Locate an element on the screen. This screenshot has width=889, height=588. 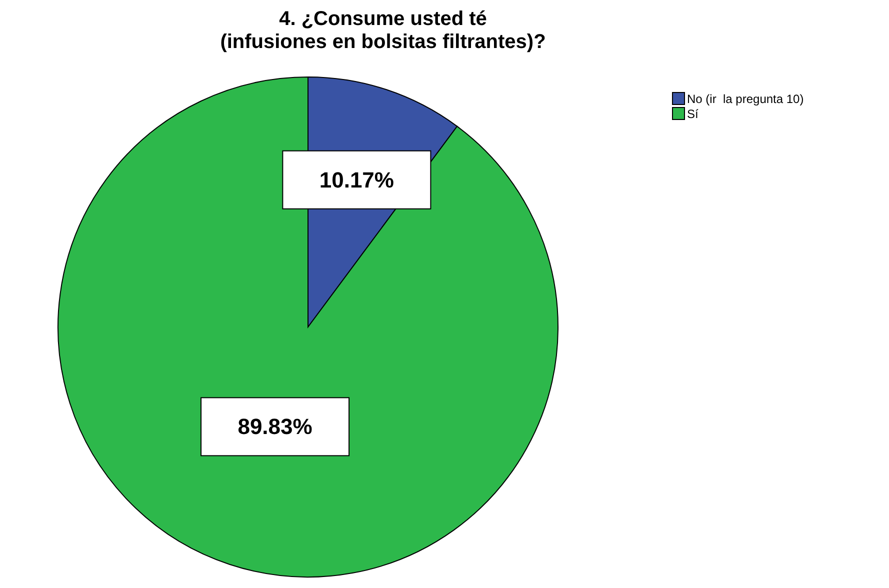
legend-label: No (ir la pregunta 10) is located at coordinates (745, 99).